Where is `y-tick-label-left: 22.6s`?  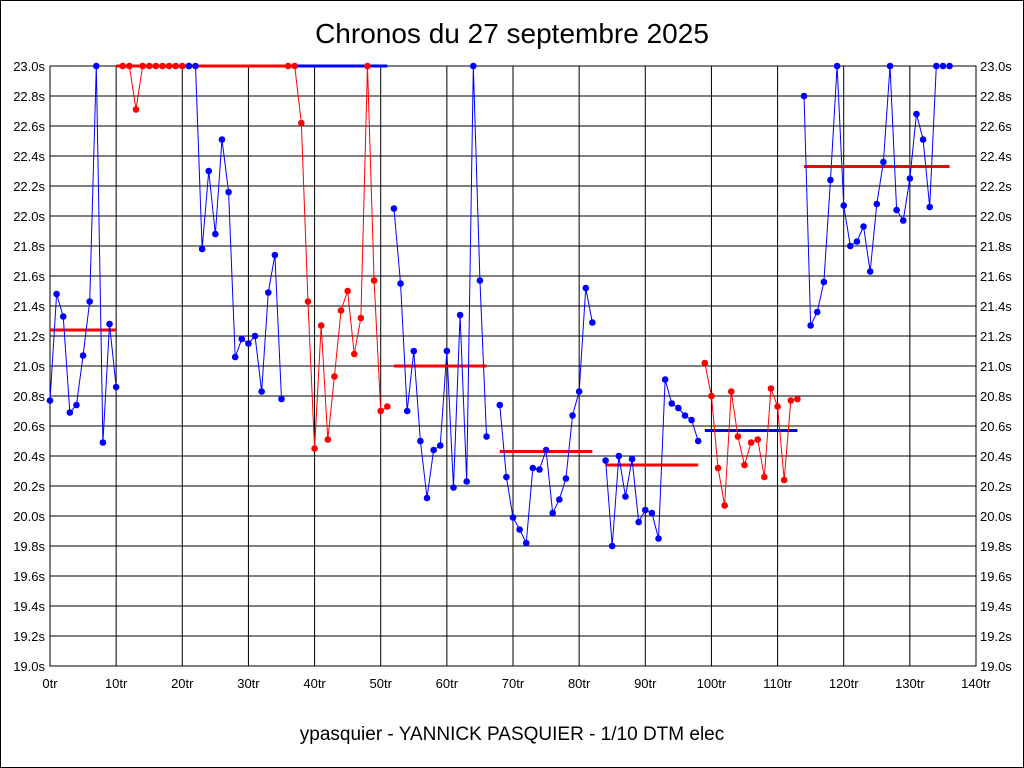
y-tick-label-left: 22.6s is located at coordinates (29, 126).